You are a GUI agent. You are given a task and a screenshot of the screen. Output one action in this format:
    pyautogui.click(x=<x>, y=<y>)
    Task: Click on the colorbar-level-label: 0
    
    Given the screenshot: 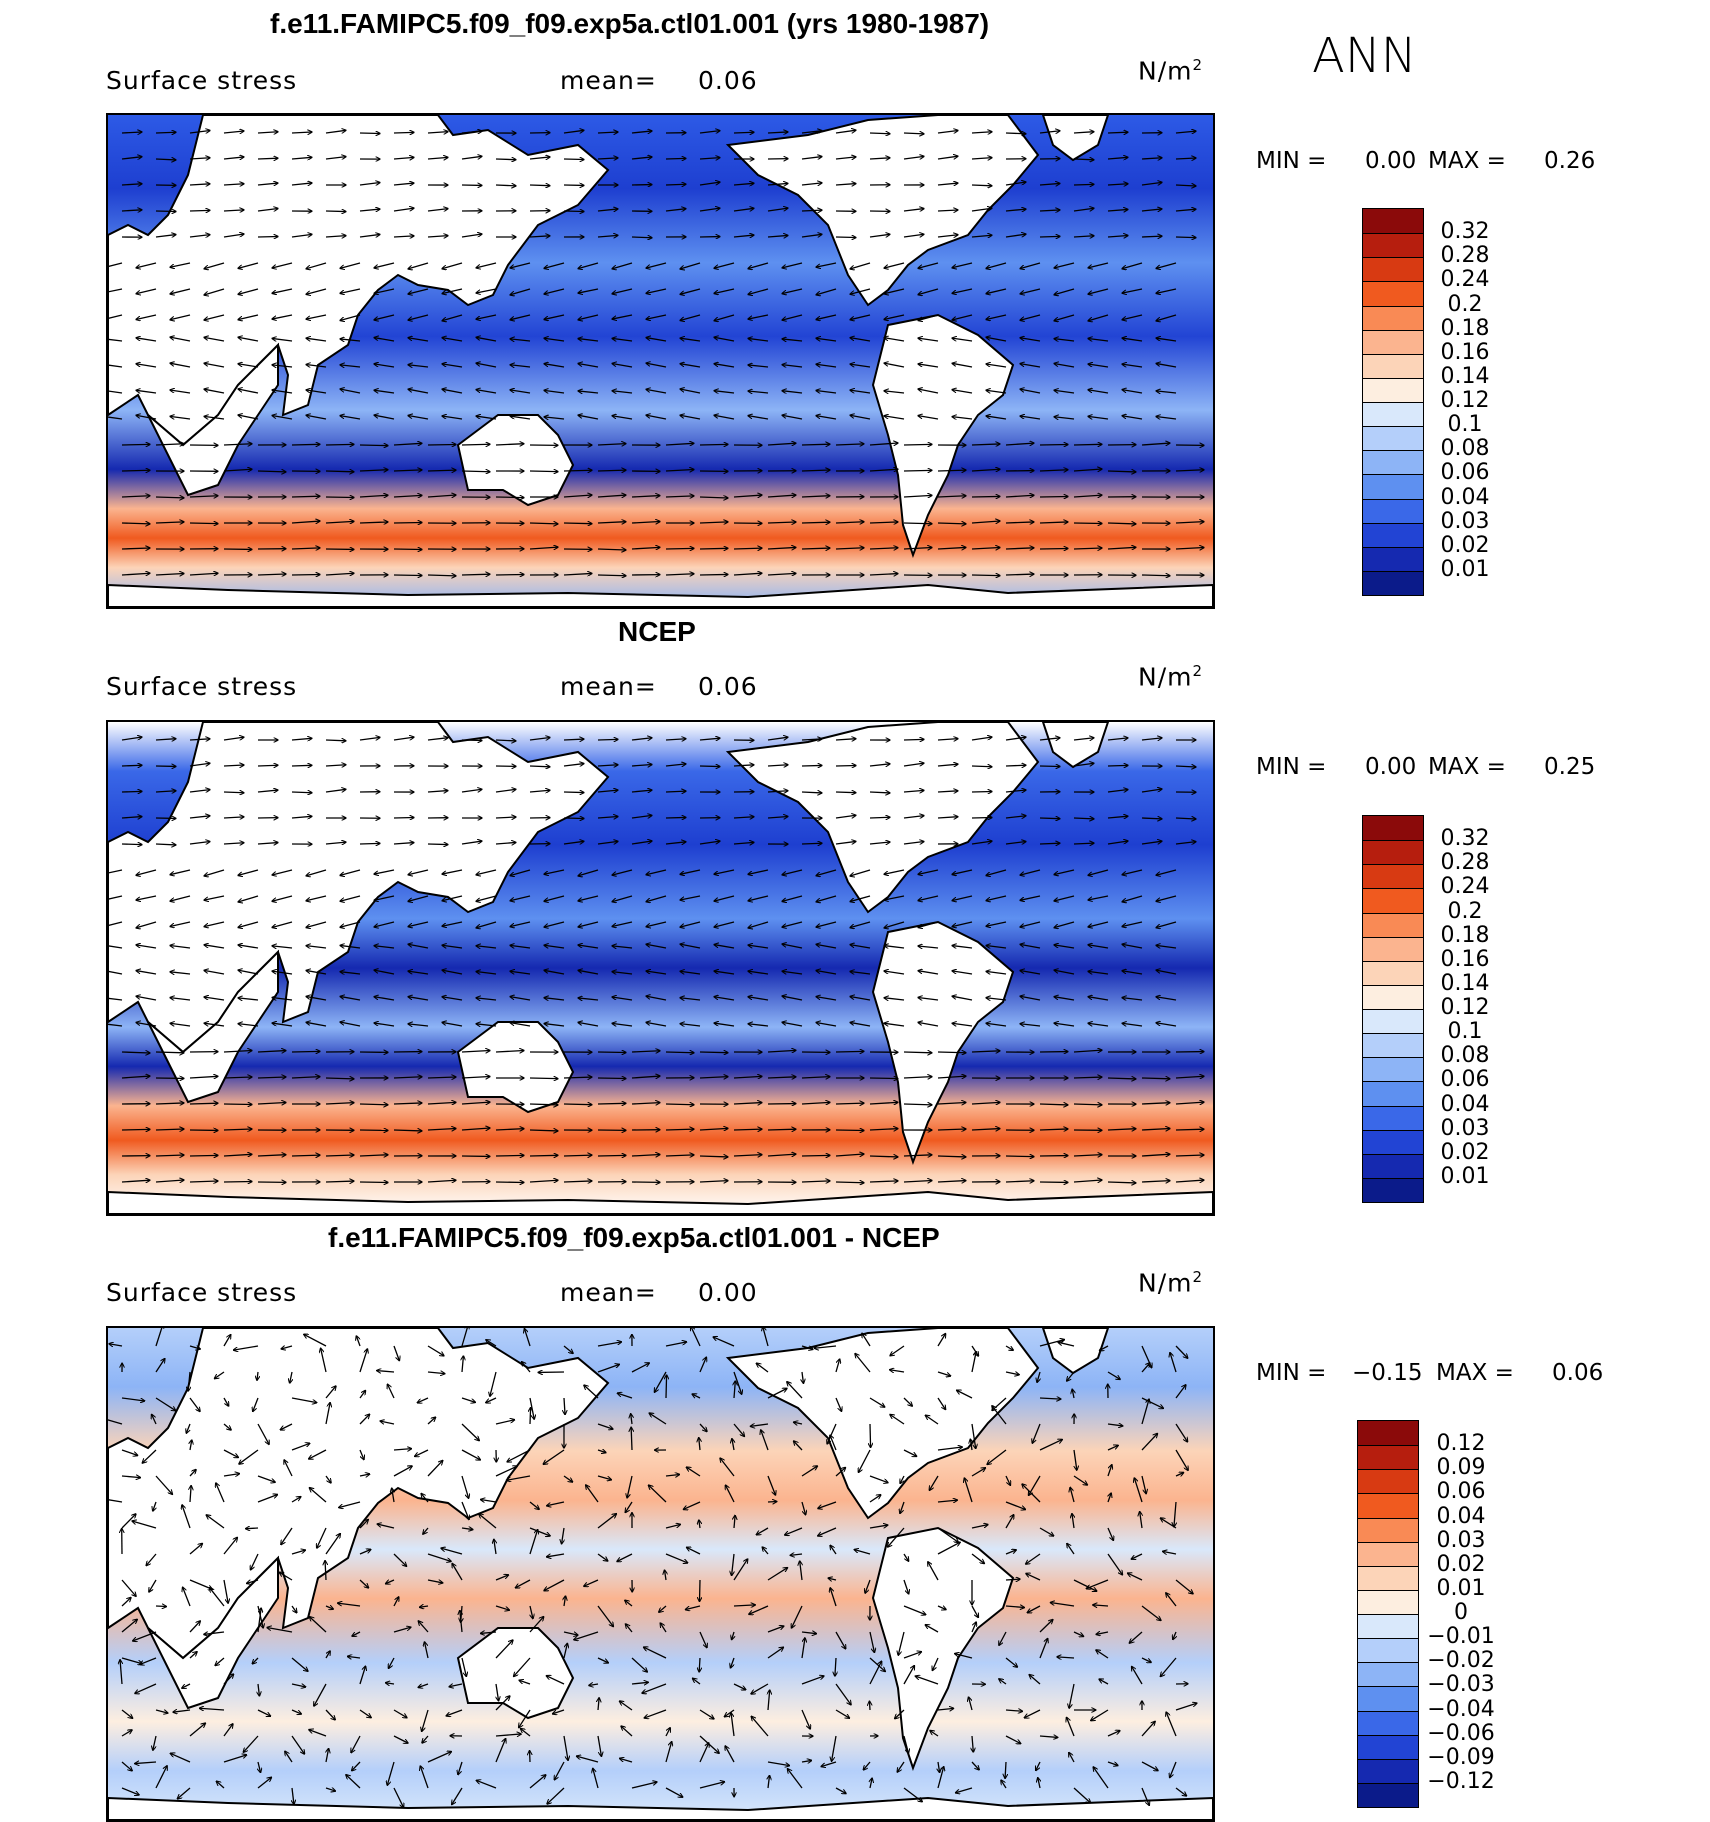 What is the action you would take?
    pyautogui.click(x=1461, y=1612)
    